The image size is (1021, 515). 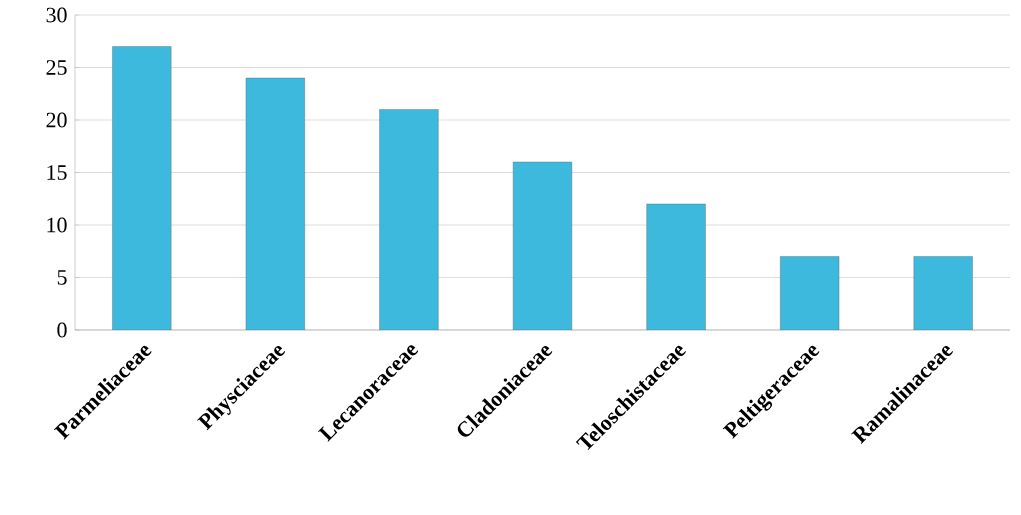 What do you see at coordinates (56, 120) in the screenshot?
I see `y-tick-label: 20` at bounding box center [56, 120].